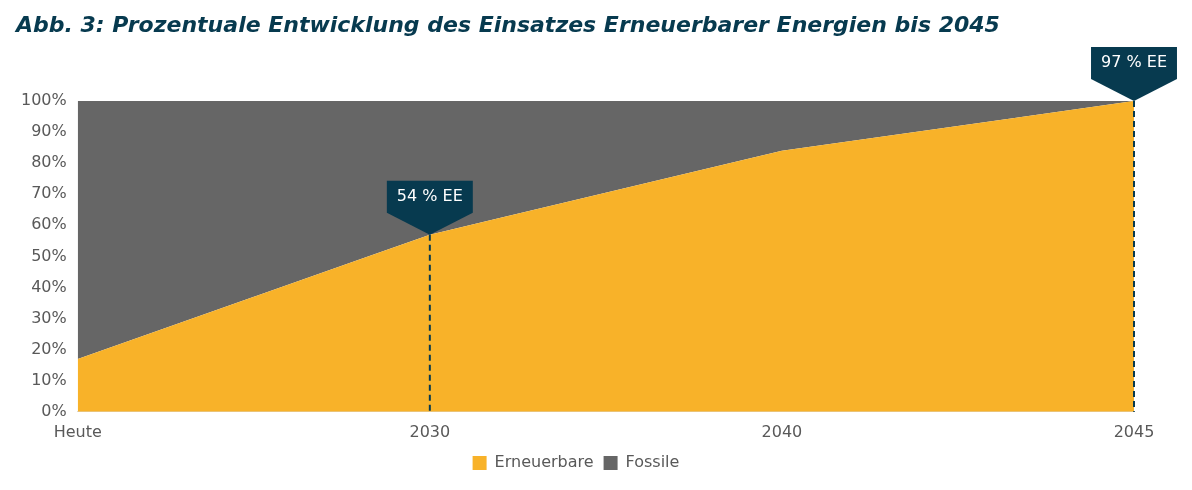 The height and width of the screenshot is (490, 1192). Describe the element at coordinates (544, 462) in the screenshot. I see `legend-label: Erneuerbare` at that location.